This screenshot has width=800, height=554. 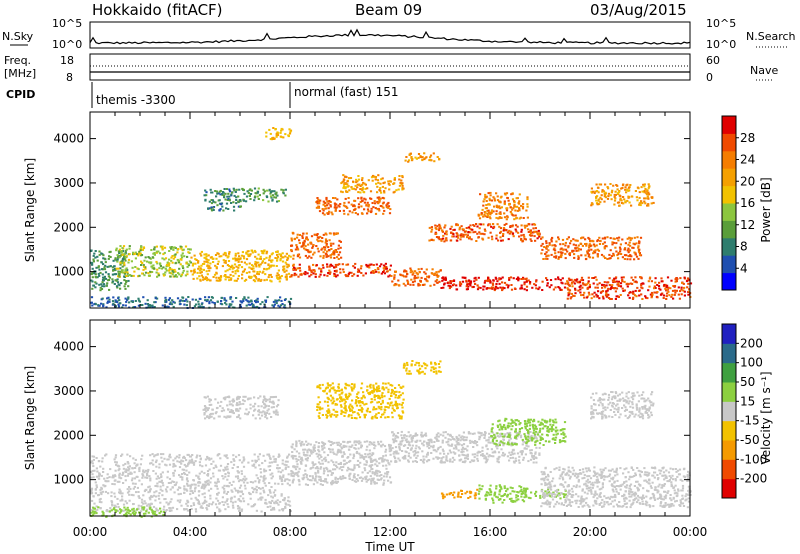 I want to click on noise-left-tick-top: 10^5, so click(x=67, y=23).